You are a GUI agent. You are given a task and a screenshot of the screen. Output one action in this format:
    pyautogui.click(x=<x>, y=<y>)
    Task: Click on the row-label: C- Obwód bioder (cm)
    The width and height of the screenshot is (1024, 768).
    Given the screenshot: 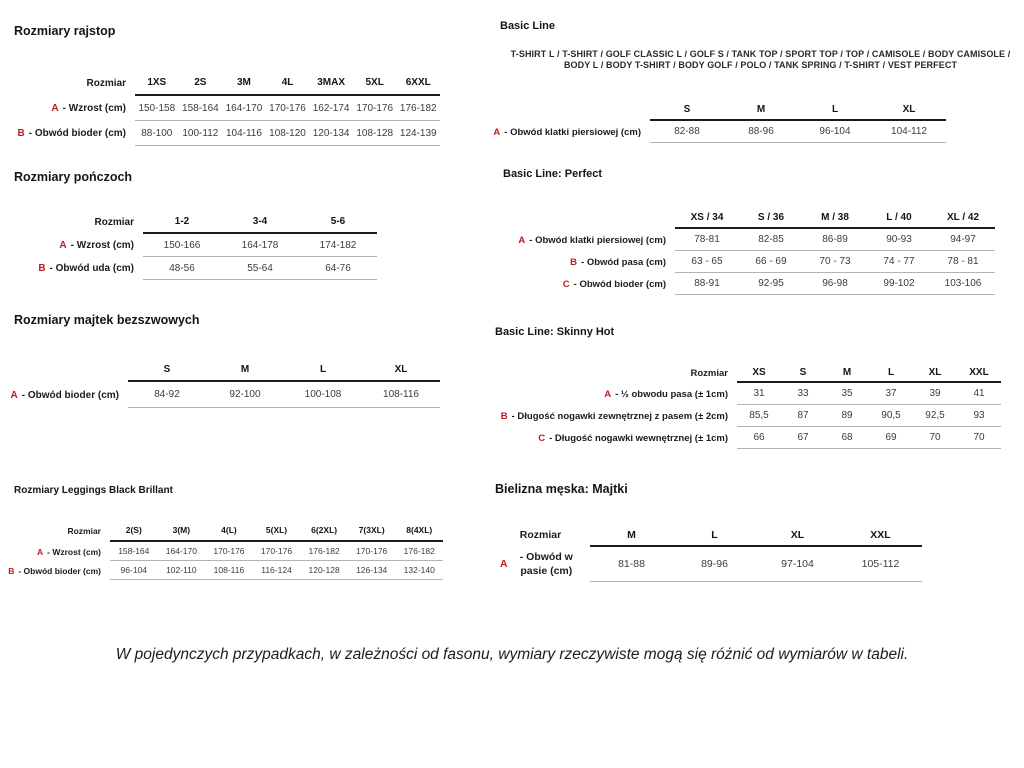 What is the action you would take?
    pyautogui.click(x=590, y=284)
    